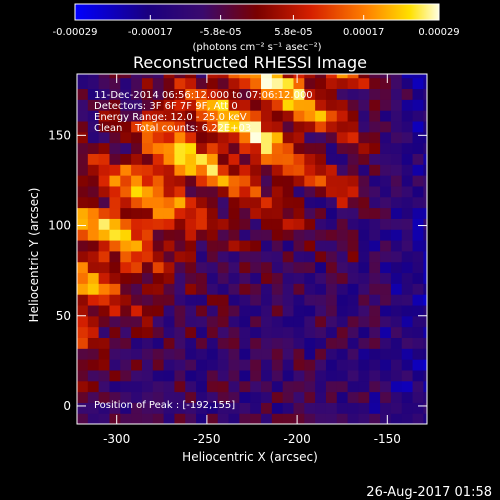  Describe the element at coordinates (250, 62) in the screenshot. I see `chart-title: Reconstructed RHESSI Image` at that location.